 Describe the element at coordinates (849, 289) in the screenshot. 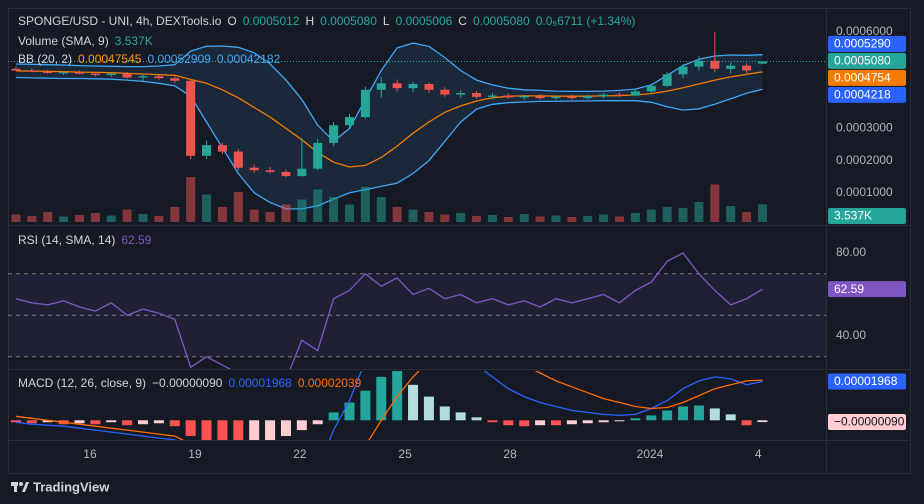

I see `rsi-label: 62.59` at that location.